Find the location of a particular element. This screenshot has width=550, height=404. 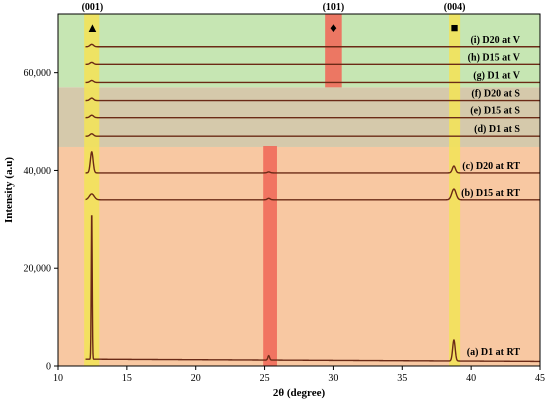

x-axis-title: 2θ (degree) is located at coordinates (299, 393).